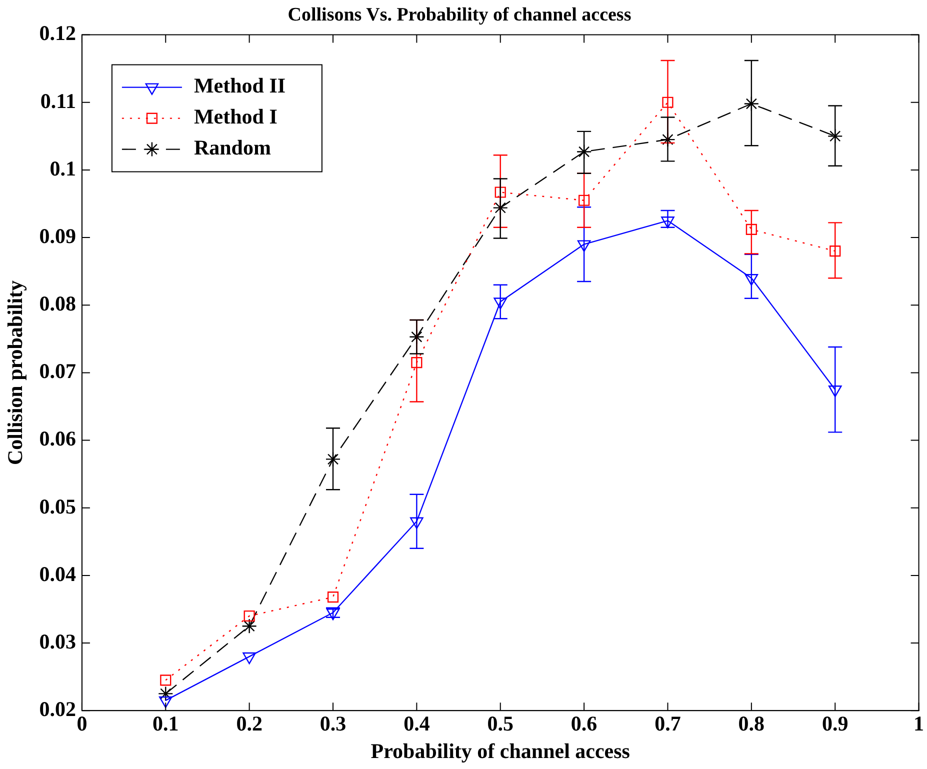 This screenshot has width=927, height=769. What do you see at coordinates (751, 724) in the screenshot?
I see `x-tick-label: 0.8` at bounding box center [751, 724].